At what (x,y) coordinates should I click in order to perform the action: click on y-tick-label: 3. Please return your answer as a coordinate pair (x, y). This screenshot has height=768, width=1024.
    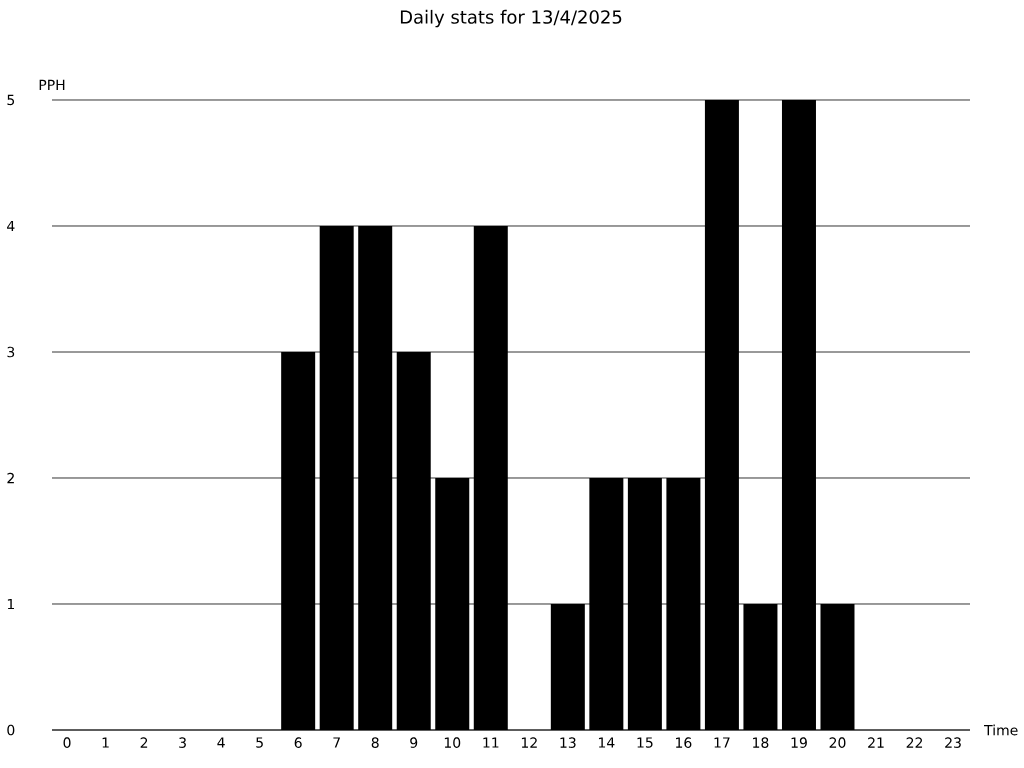
    Looking at the image, I should click on (11, 352).